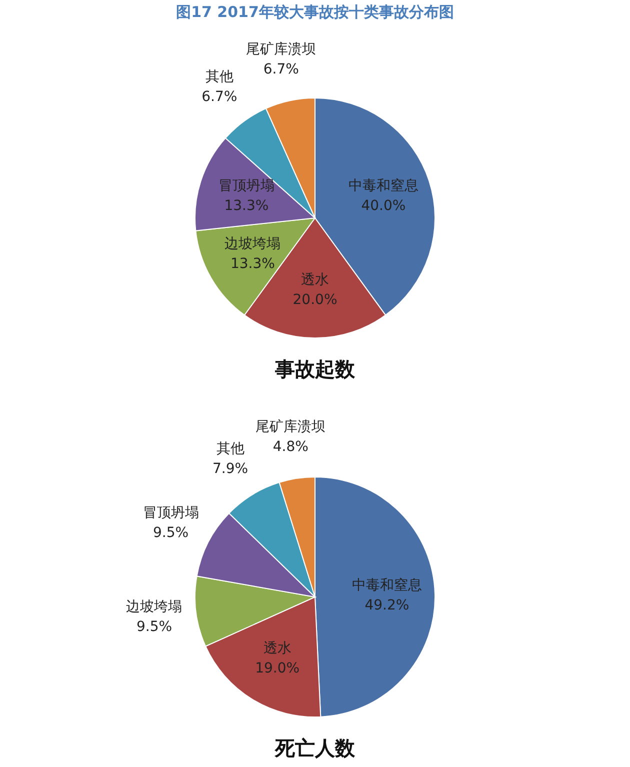  I want to click on text: 死亡人数, so click(315, 748).